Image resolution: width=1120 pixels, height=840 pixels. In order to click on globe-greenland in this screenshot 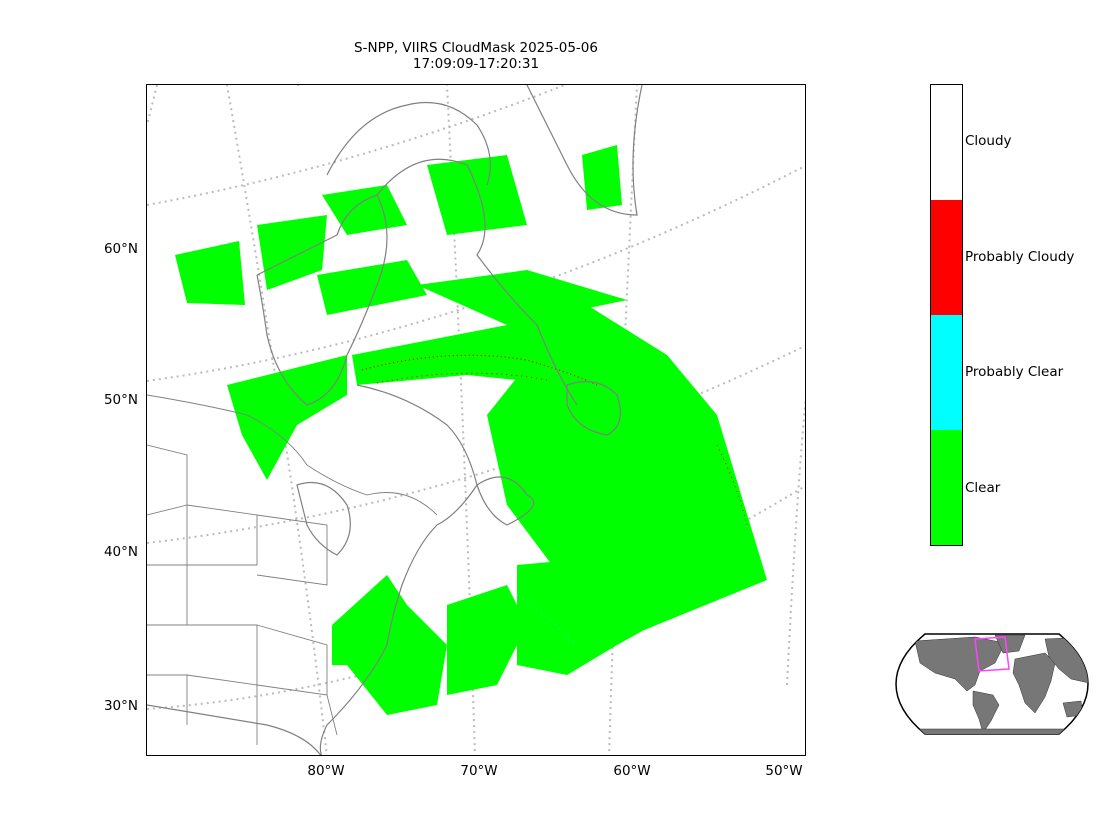, I will do `click(1010, 644)`.